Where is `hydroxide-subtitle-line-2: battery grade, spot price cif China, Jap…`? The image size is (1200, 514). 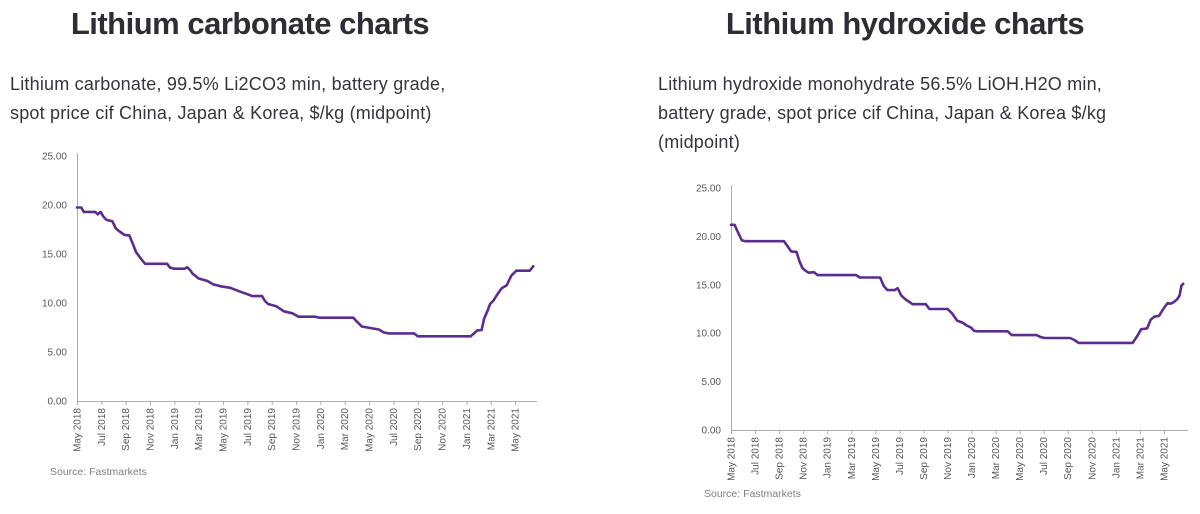
hydroxide-subtitle-line-2: battery grade, spot price cif China, Jap… is located at coordinates (882, 113).